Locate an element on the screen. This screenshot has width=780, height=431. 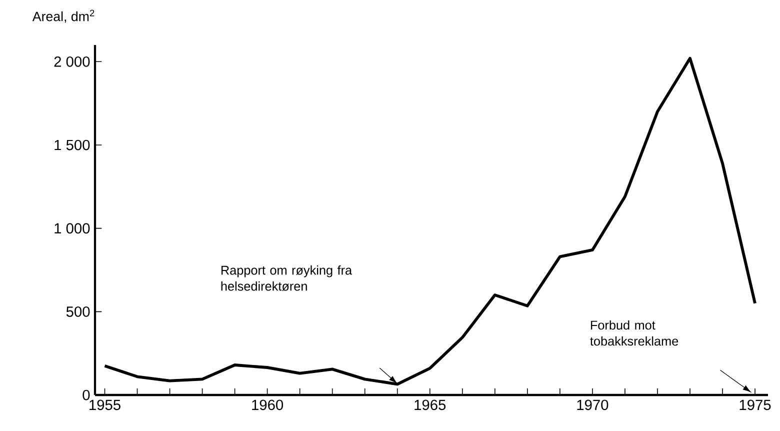
x-tick-label: 1970 is located at coordinates (592, 405).